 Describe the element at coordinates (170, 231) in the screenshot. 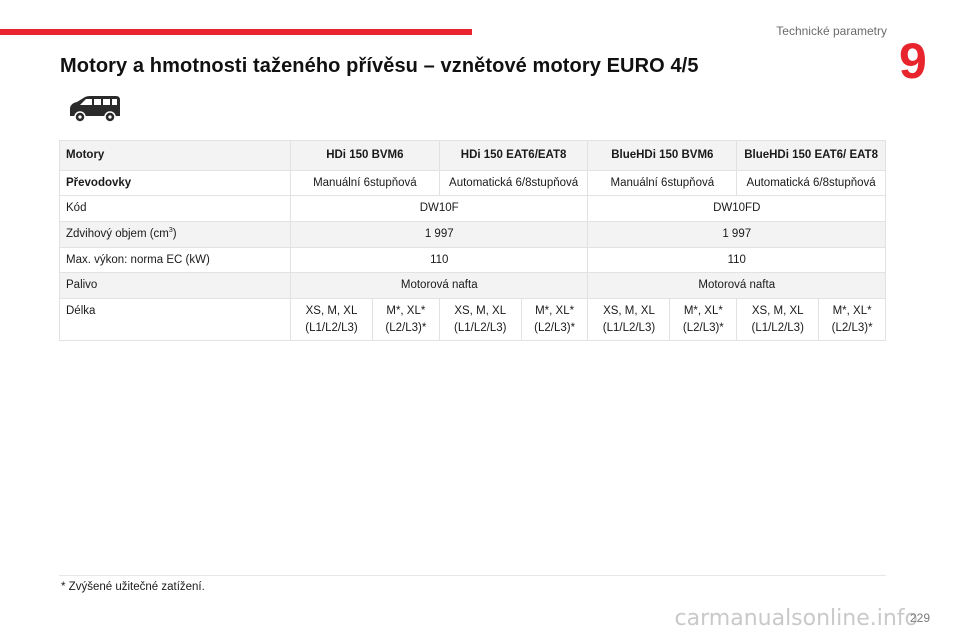

I see `unit-superscript: 3` at that location.